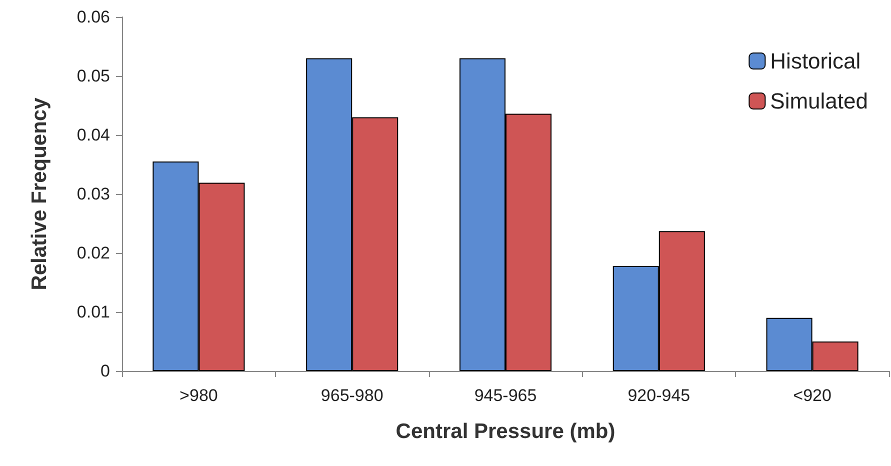 The width and height of the screenshot is (891, 466). Describe the element at coordinates (352, 395) in the screenshot. I see `x-tick-label: 965-980` at that location.